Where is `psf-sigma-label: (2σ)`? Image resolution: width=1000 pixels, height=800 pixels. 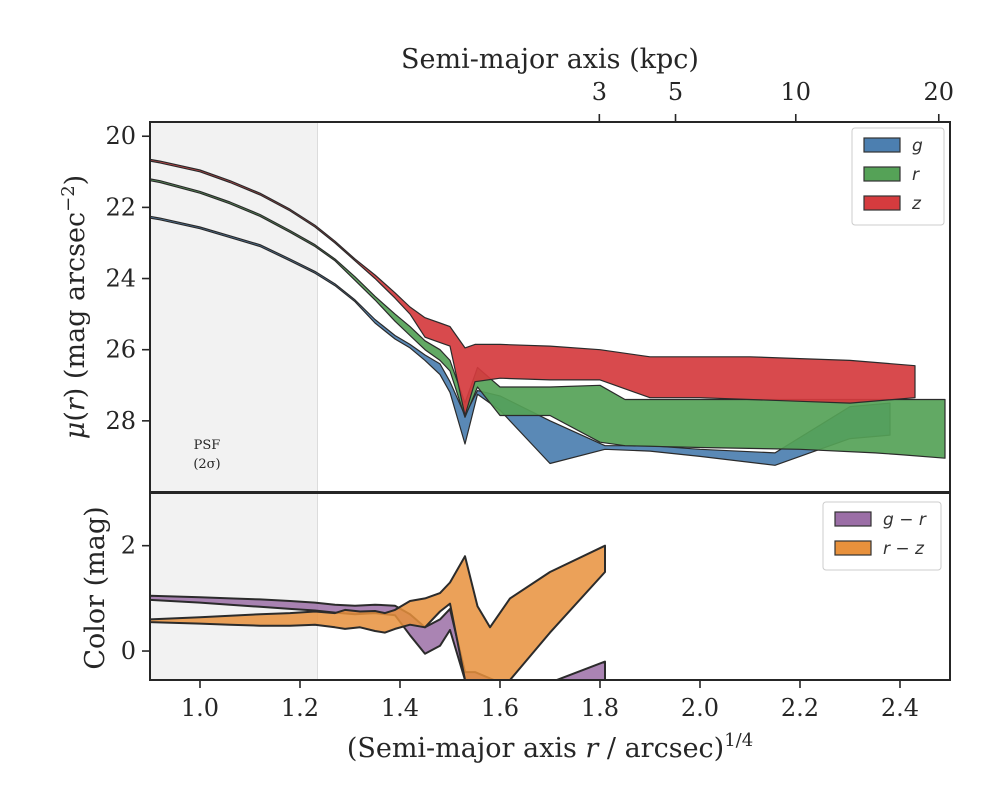
psf-sigma-label: (2σ) is located at coordinates (206, 464).